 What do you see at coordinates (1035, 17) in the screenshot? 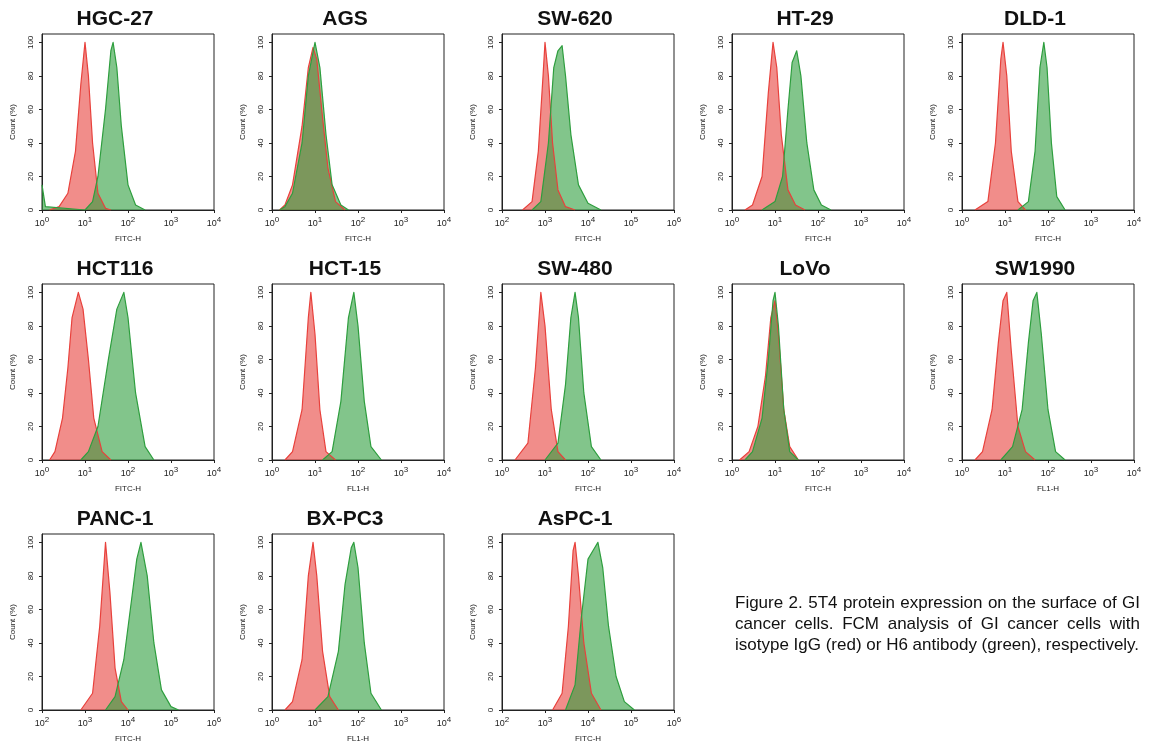
I see `chart-title: DLD-1` at bounding box center [1035, 17].